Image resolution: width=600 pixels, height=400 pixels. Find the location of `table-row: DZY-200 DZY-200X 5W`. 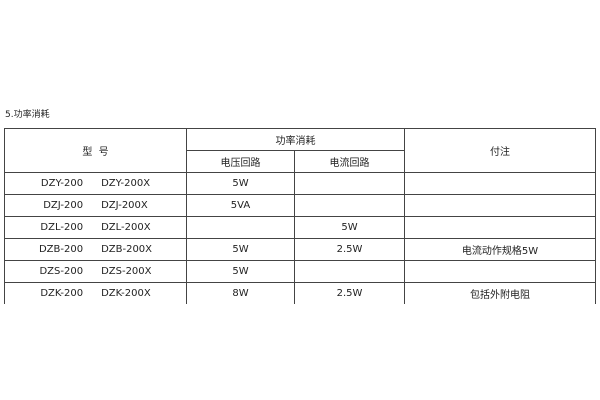

table-row: DZY-200 DZY-200X 5W is located at coordinates (300, 183).